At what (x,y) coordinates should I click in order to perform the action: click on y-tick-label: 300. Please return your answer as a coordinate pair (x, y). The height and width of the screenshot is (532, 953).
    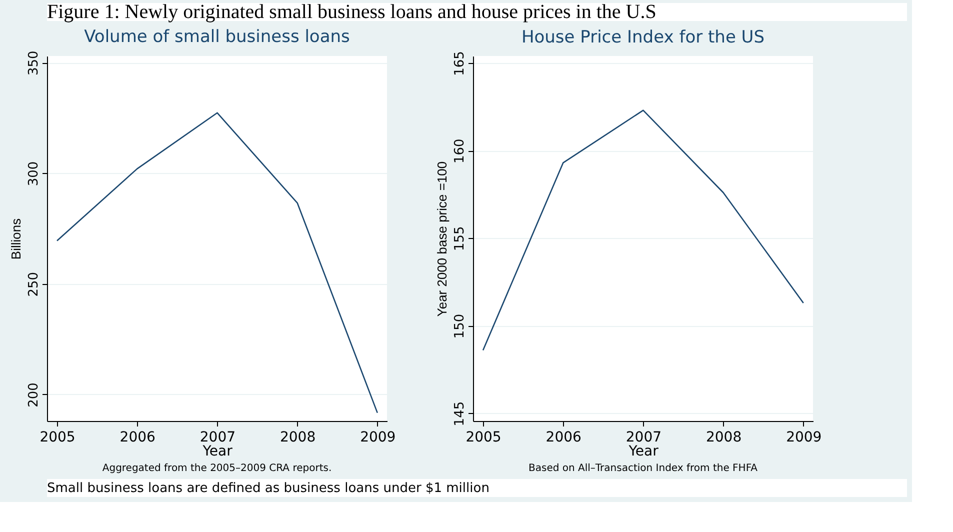
    Looking at the image, I should click on (34, 173).